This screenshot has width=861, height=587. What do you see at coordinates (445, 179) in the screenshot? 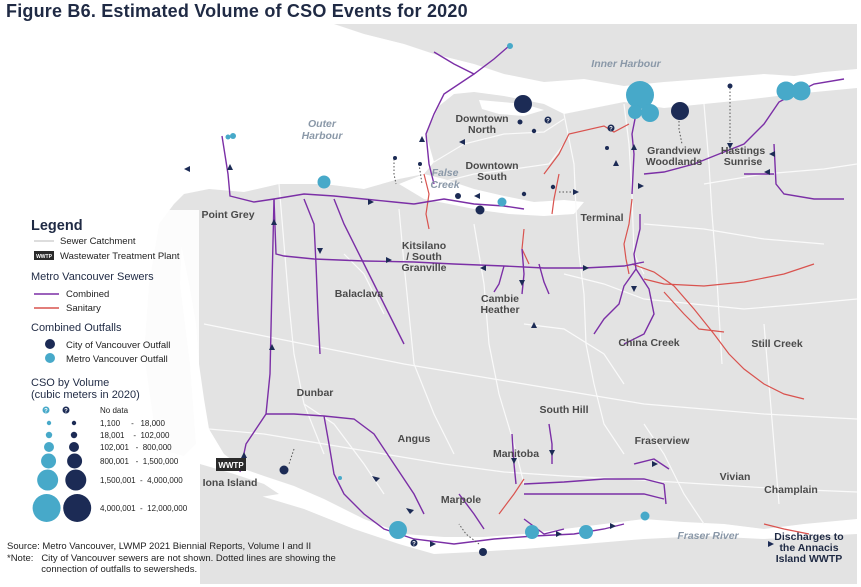
I see `water-label-false-creek: False Creek` at bounding box center [445, 179].